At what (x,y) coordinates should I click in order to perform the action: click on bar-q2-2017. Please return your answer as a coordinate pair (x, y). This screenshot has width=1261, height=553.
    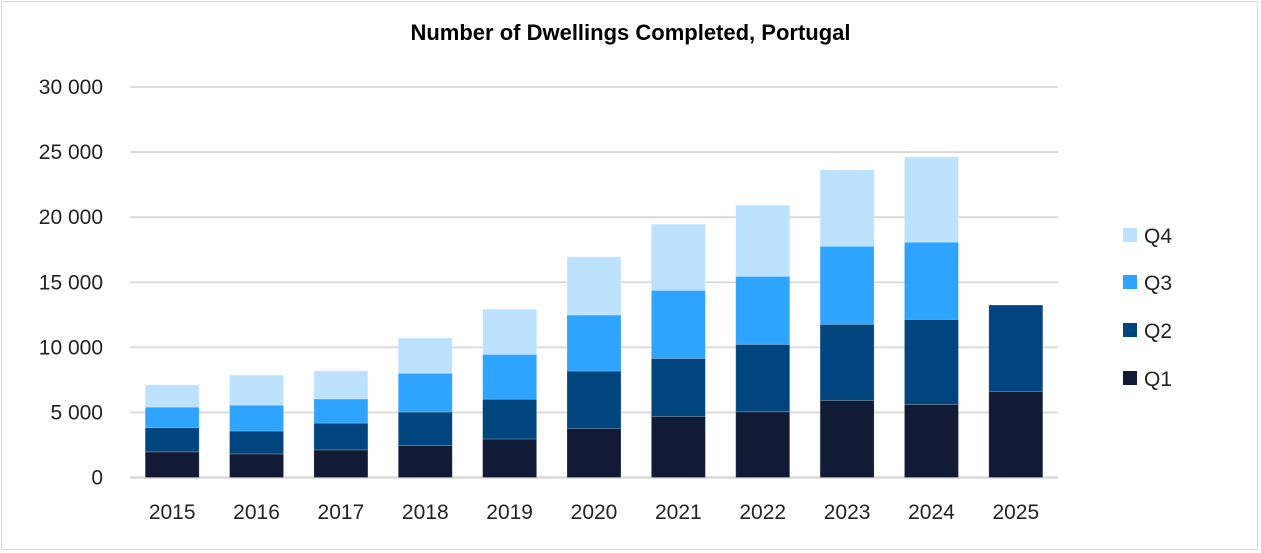
    Looking at the image, I should click on (341, 436).